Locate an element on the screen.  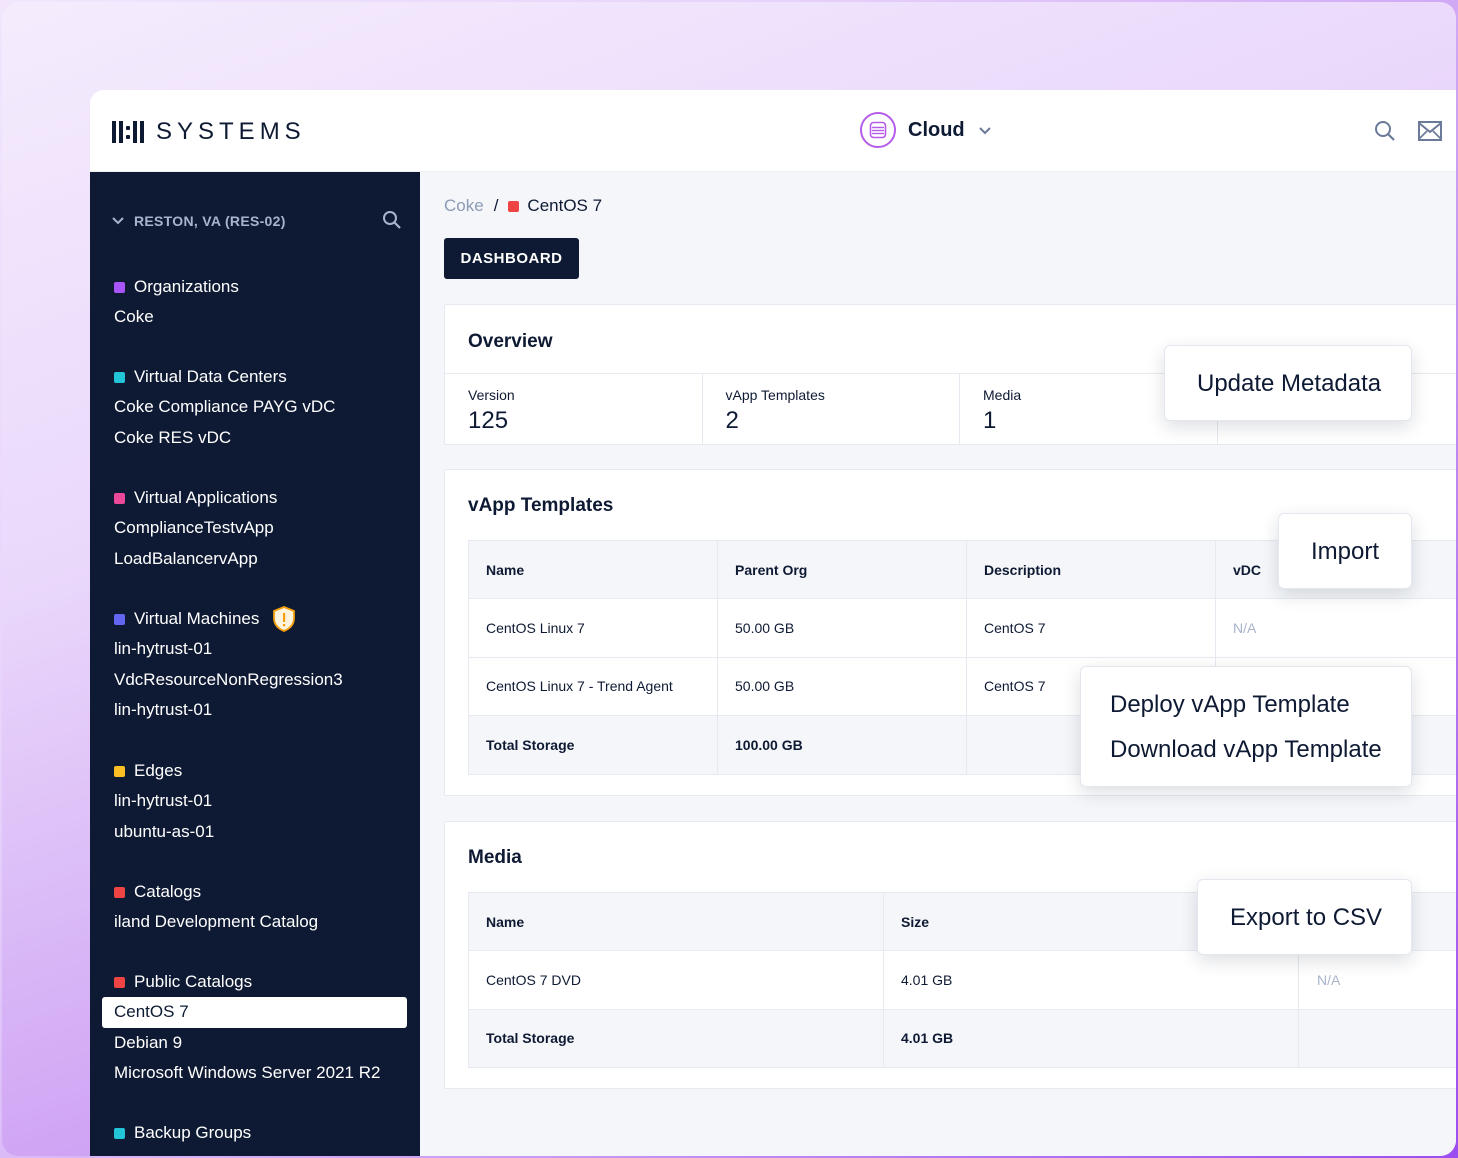
group-header: Edges is located at coordinates (164, 771).